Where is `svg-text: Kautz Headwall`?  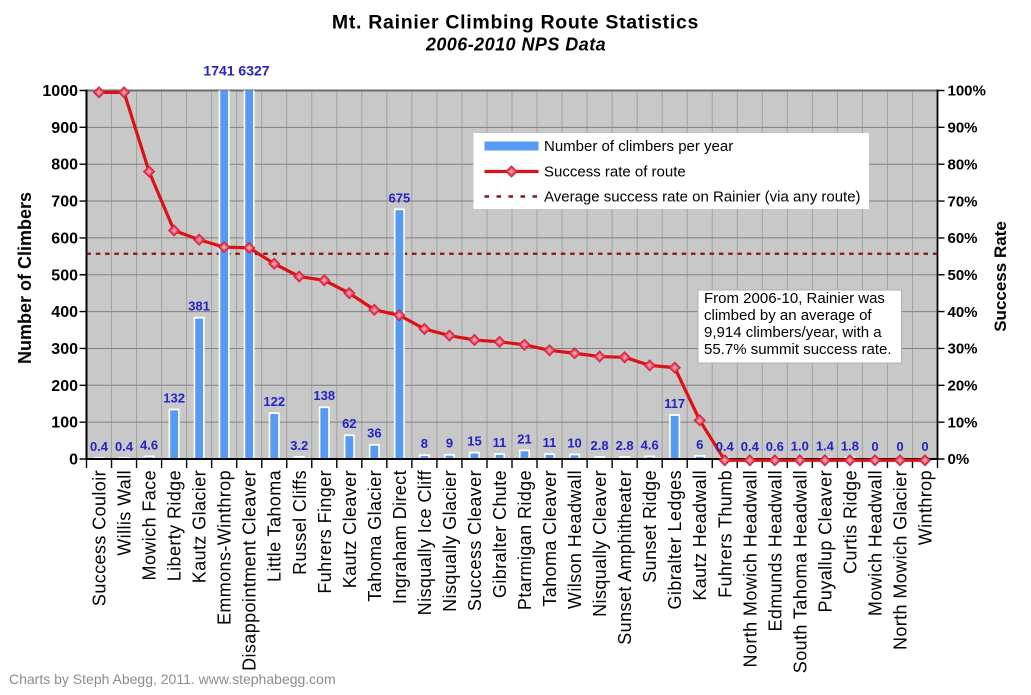 svg-text: Kautz Headwall is located at coordinates (700, 535).